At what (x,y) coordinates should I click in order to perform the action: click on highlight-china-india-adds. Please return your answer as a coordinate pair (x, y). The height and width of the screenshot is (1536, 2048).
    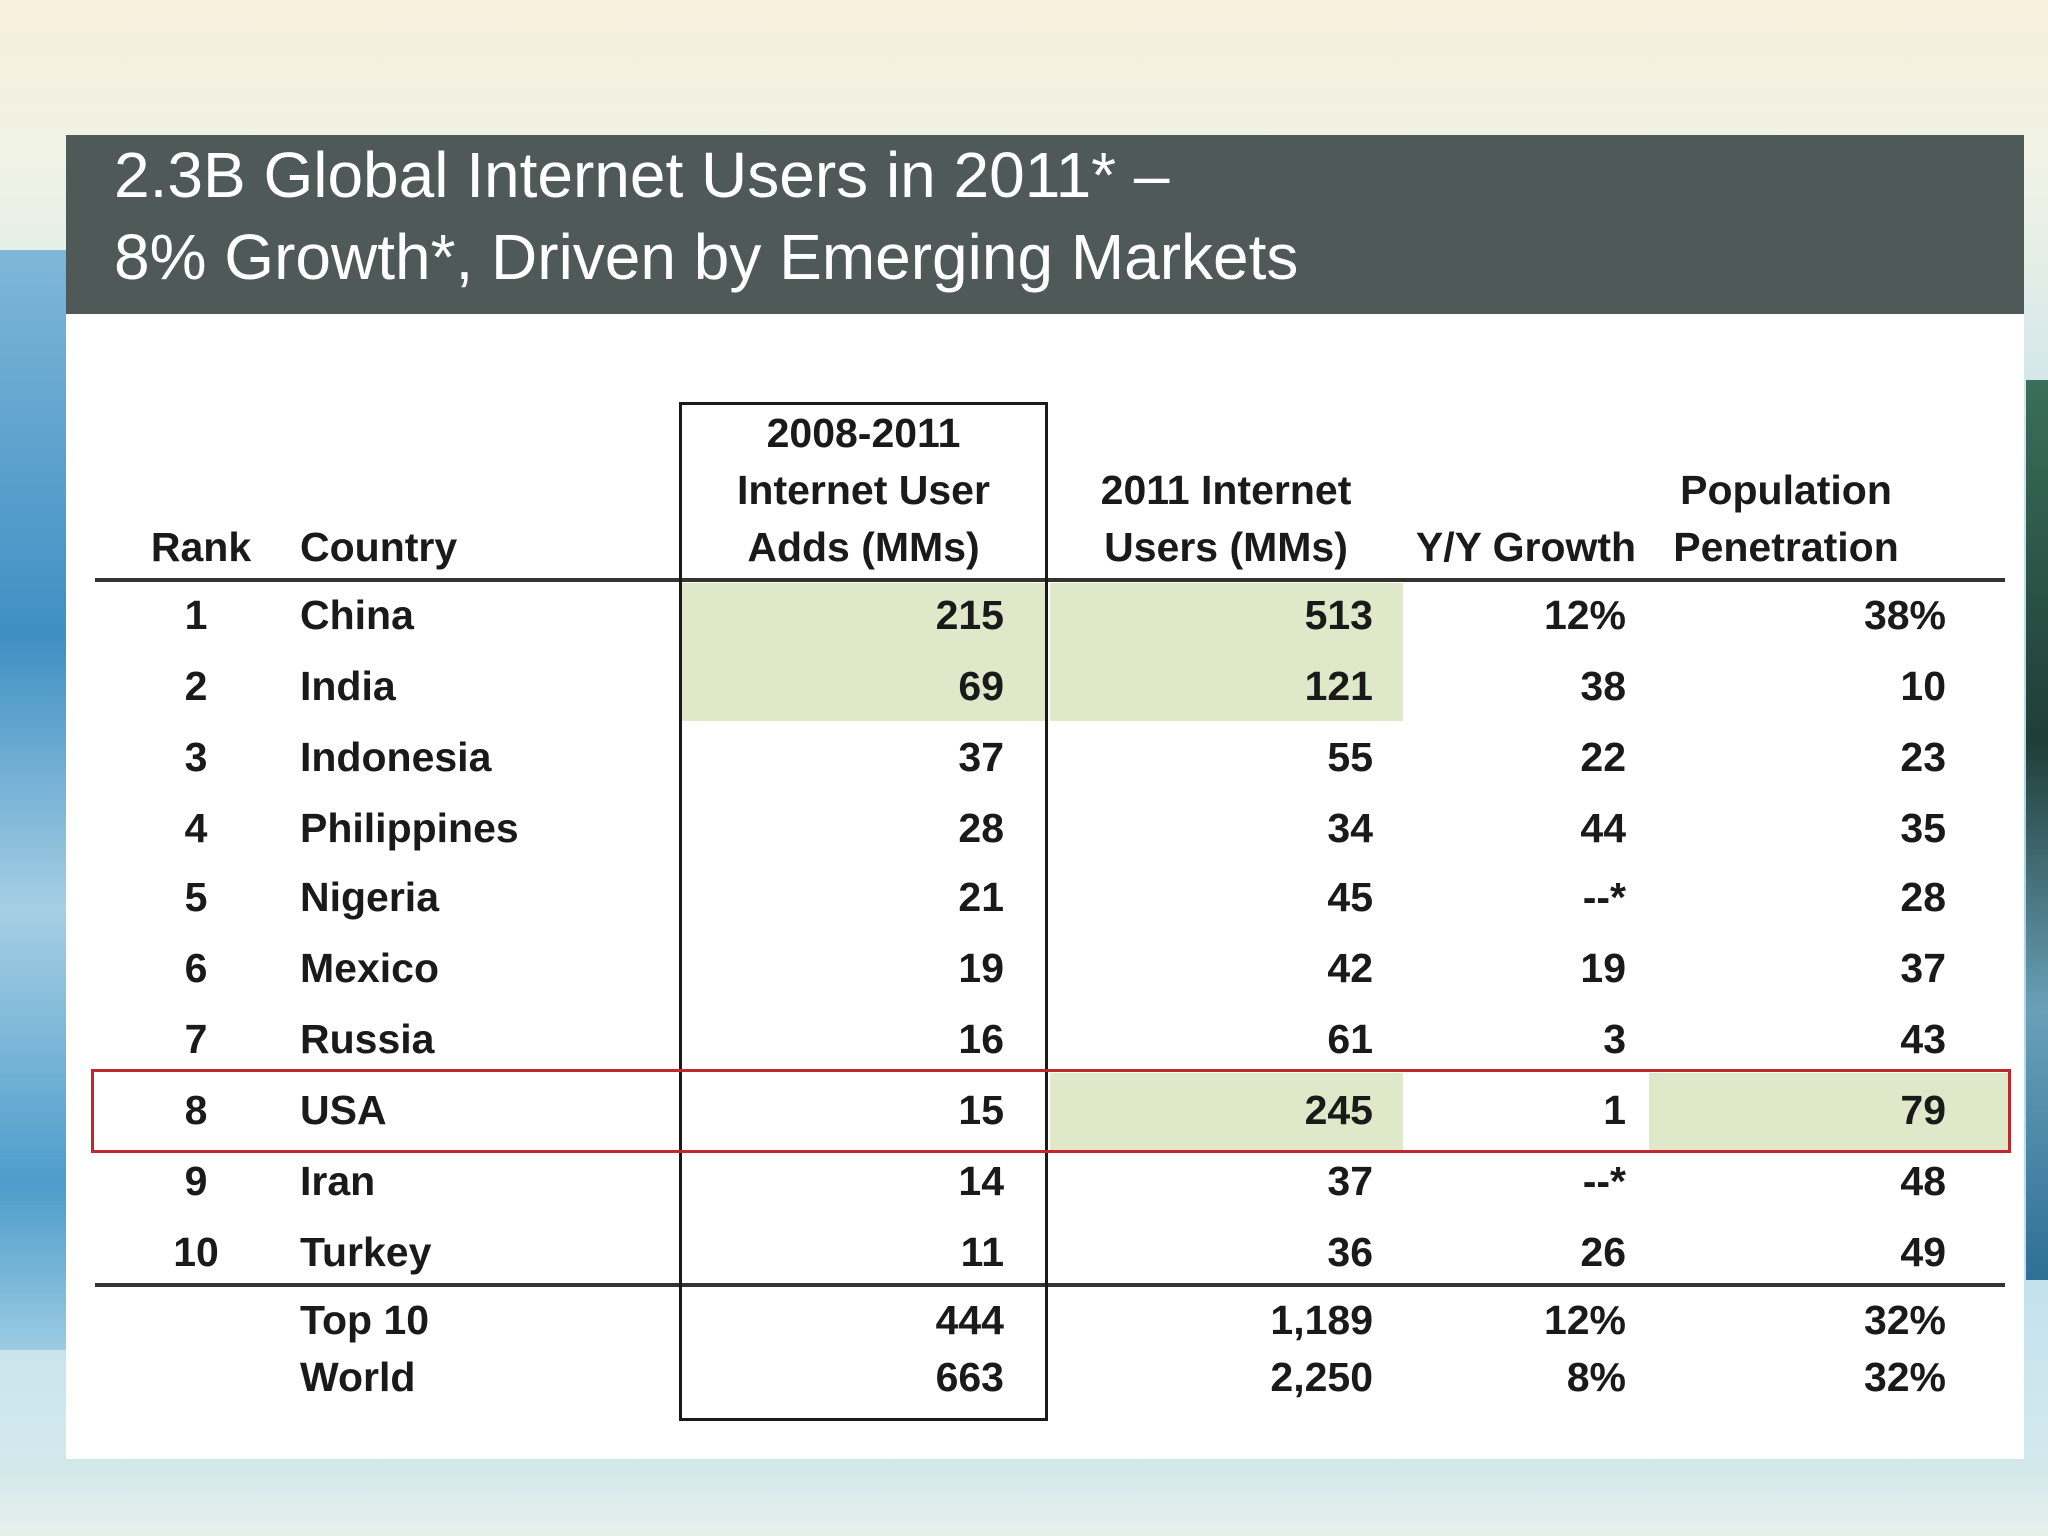
    Looking at the image, I should click on (864, 652).